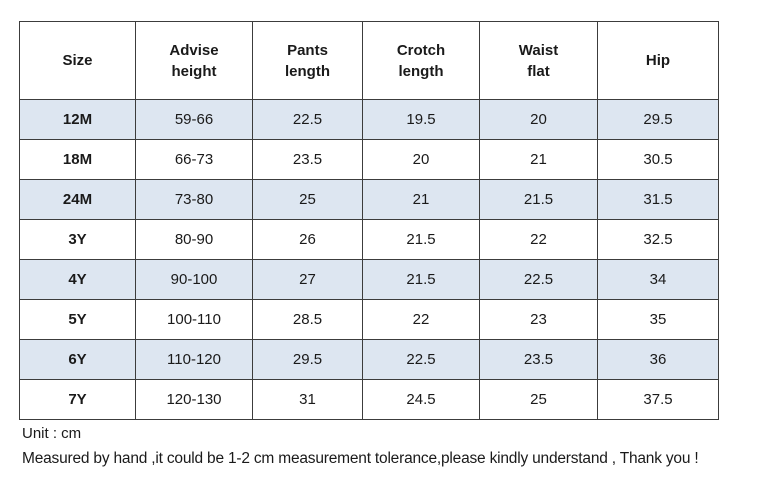 Image resolution: width=763 pixels, height=494 pixels. Describe the element at coordinates (52, 433) in the screenshot. I see `unit-note: Unit : cm` at that location.